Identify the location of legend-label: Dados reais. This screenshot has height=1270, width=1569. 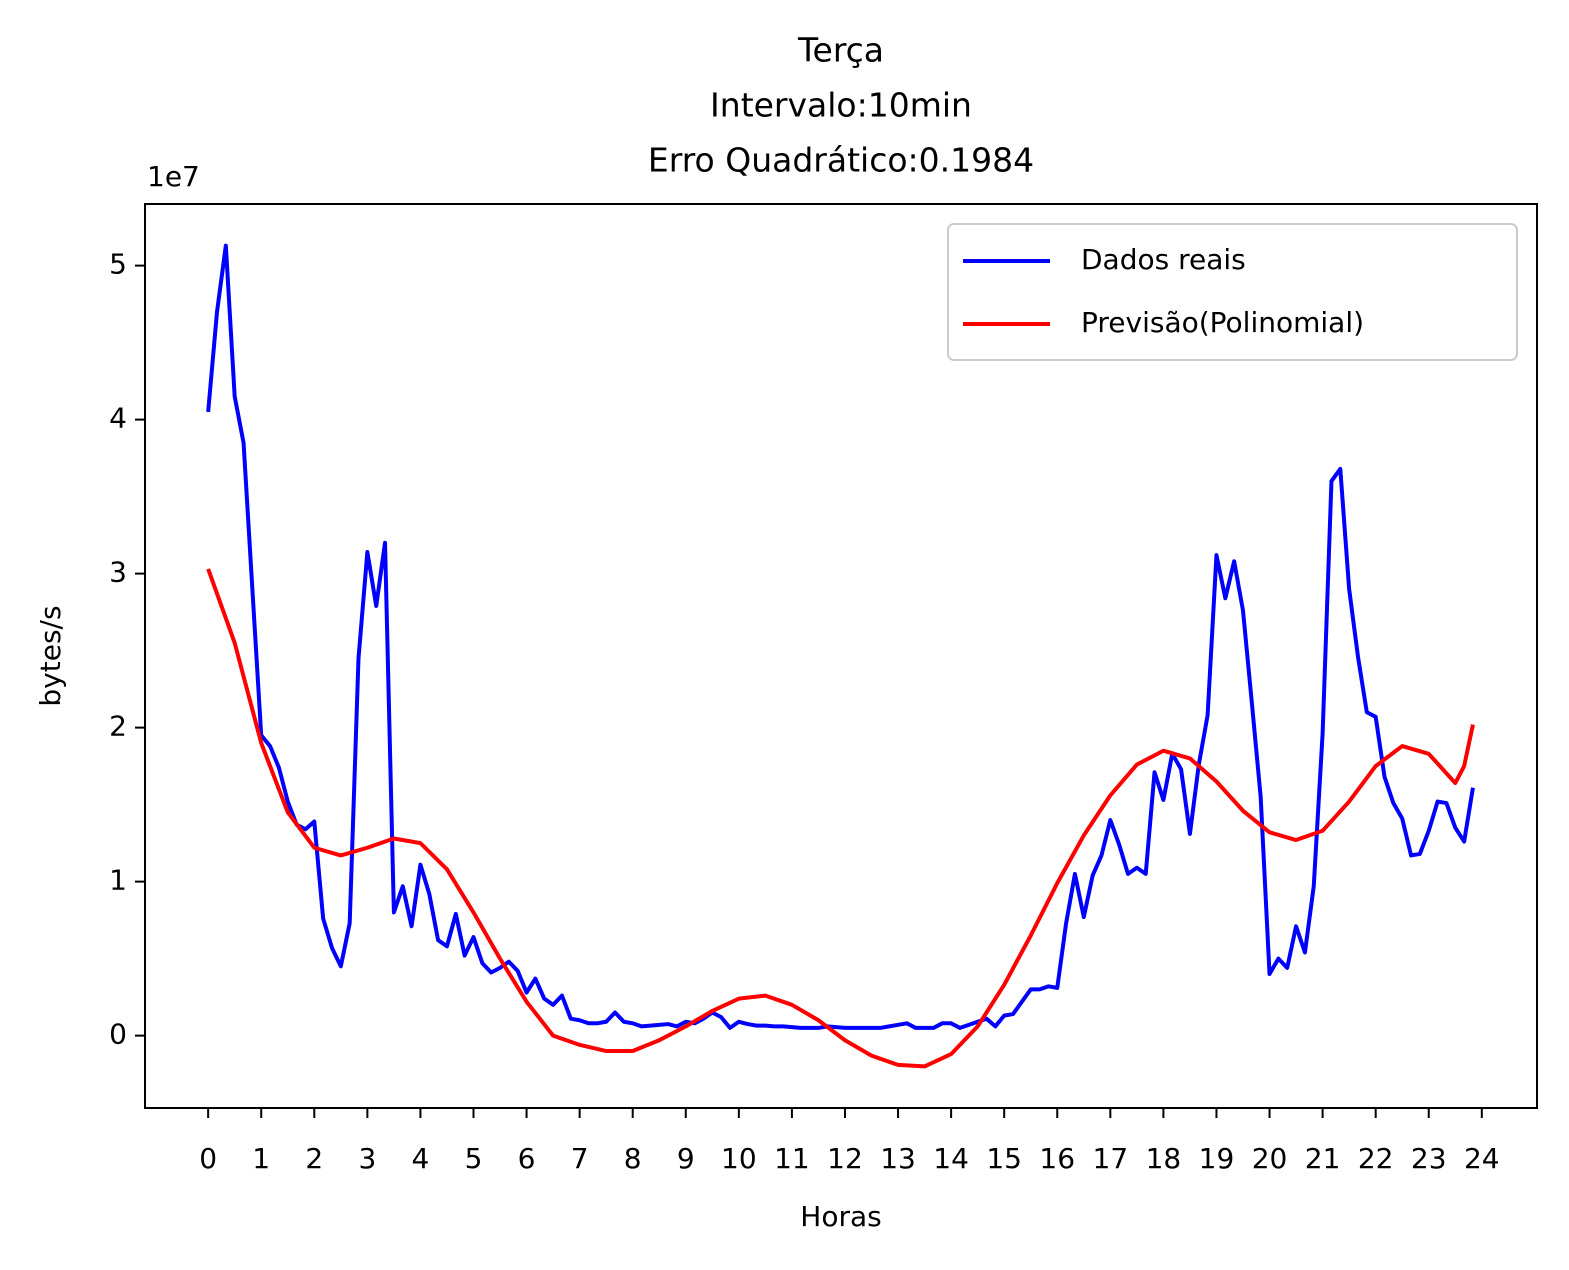
(1163, 259).